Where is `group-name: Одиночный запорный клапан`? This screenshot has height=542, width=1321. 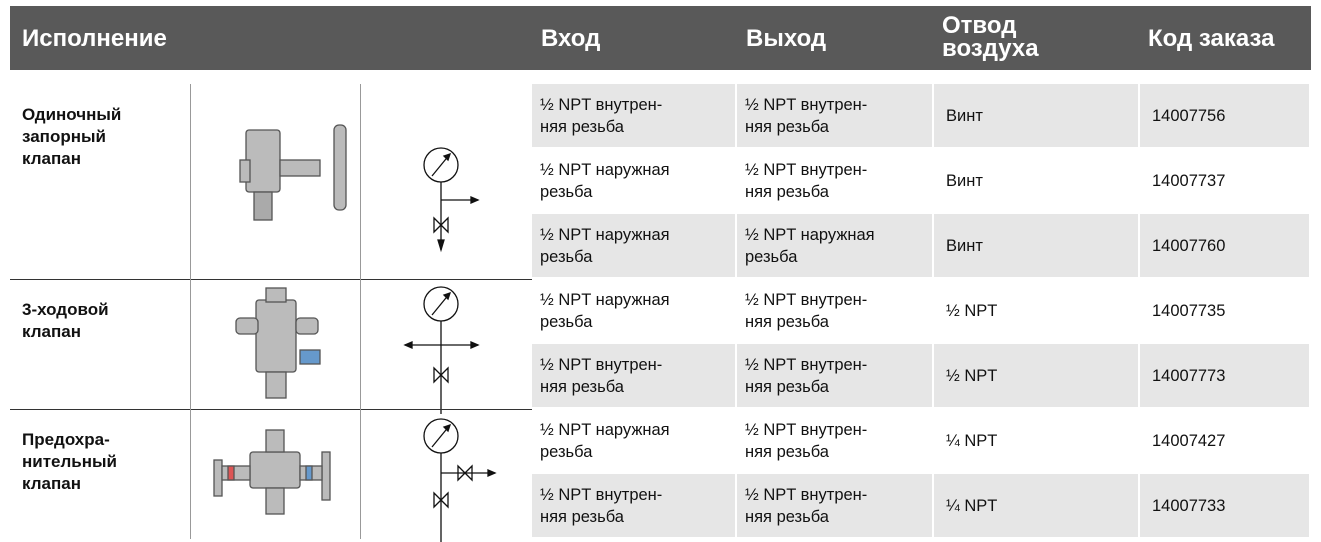
group-name: Одиночный запорный клапан is located at coordinates (72, 136).